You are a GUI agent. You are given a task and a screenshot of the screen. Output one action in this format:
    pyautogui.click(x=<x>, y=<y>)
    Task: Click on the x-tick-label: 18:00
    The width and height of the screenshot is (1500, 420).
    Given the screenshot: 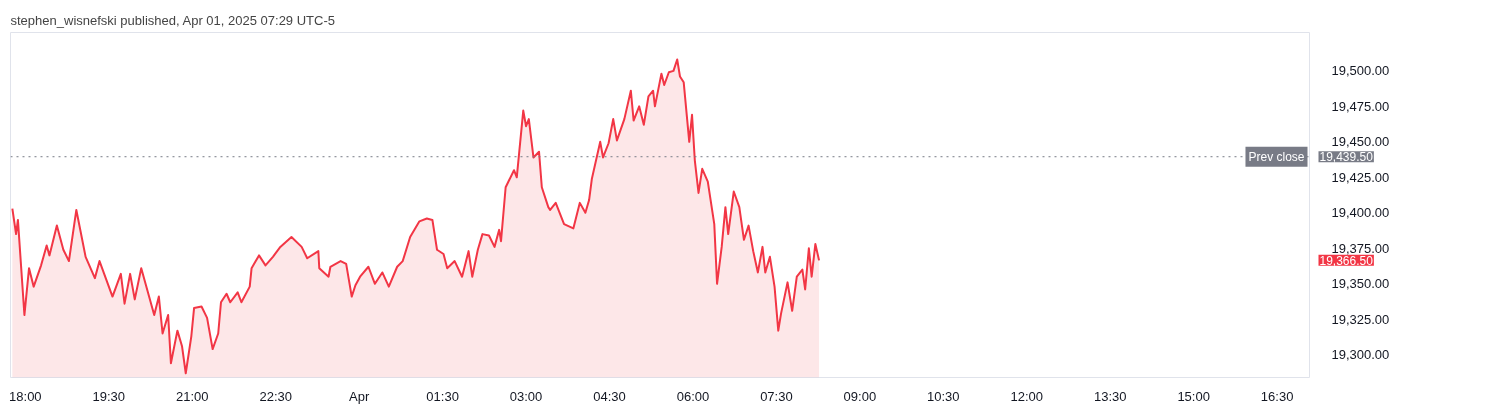 What is the action you would take?
    pyautogui.click(x=25, y=396)
    